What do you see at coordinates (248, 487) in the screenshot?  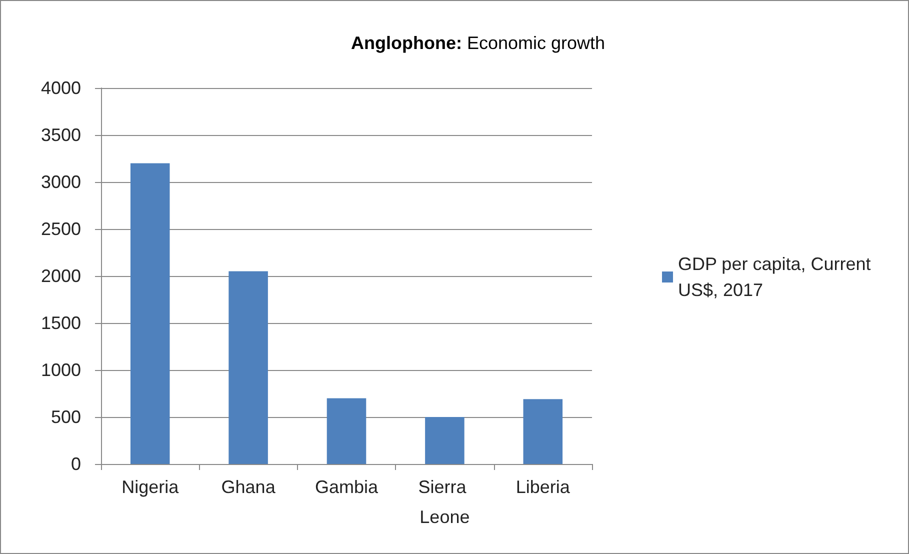 I see `x-tick-label: Ghana` at bounding box center [248, 487].